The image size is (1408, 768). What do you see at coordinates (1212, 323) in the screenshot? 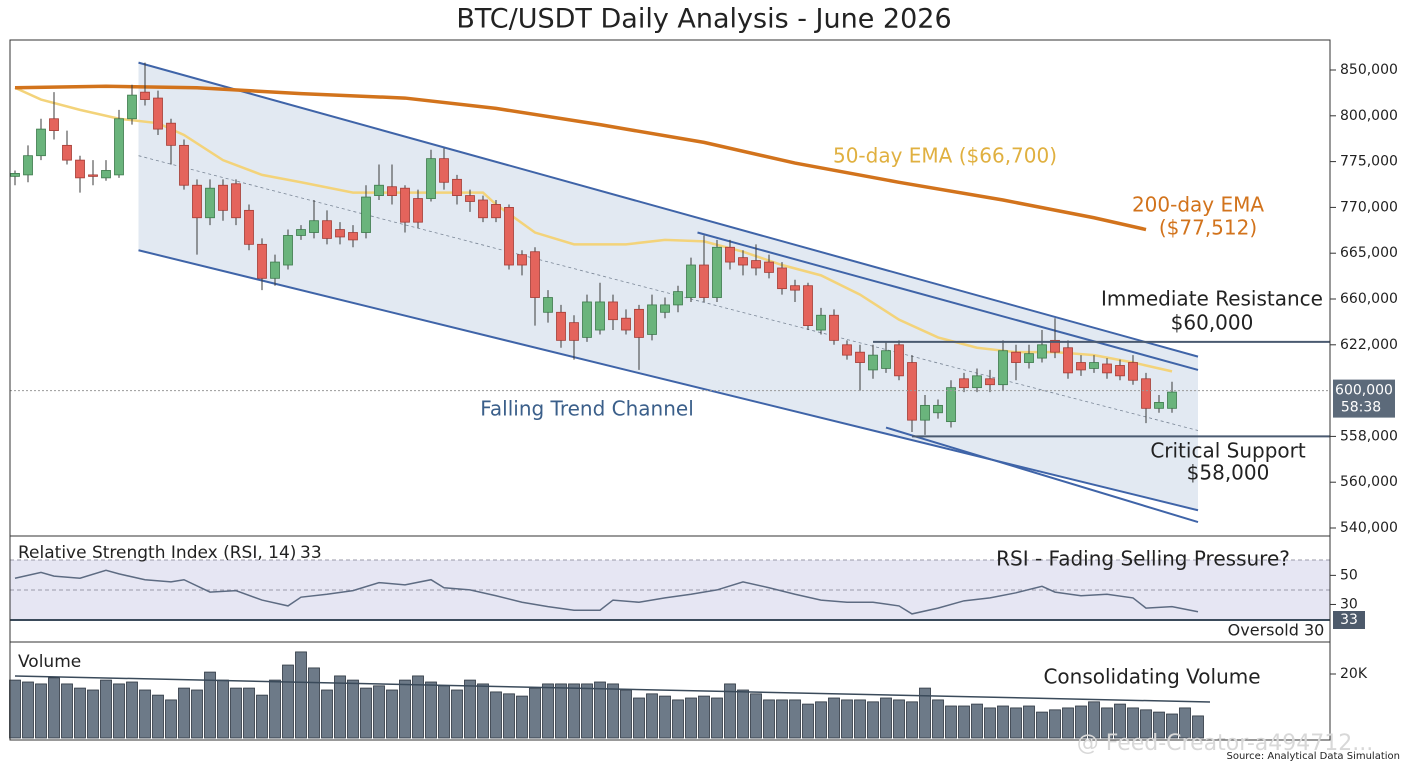
I see `annotation: $60,000` at bounding box center [1212, 323].